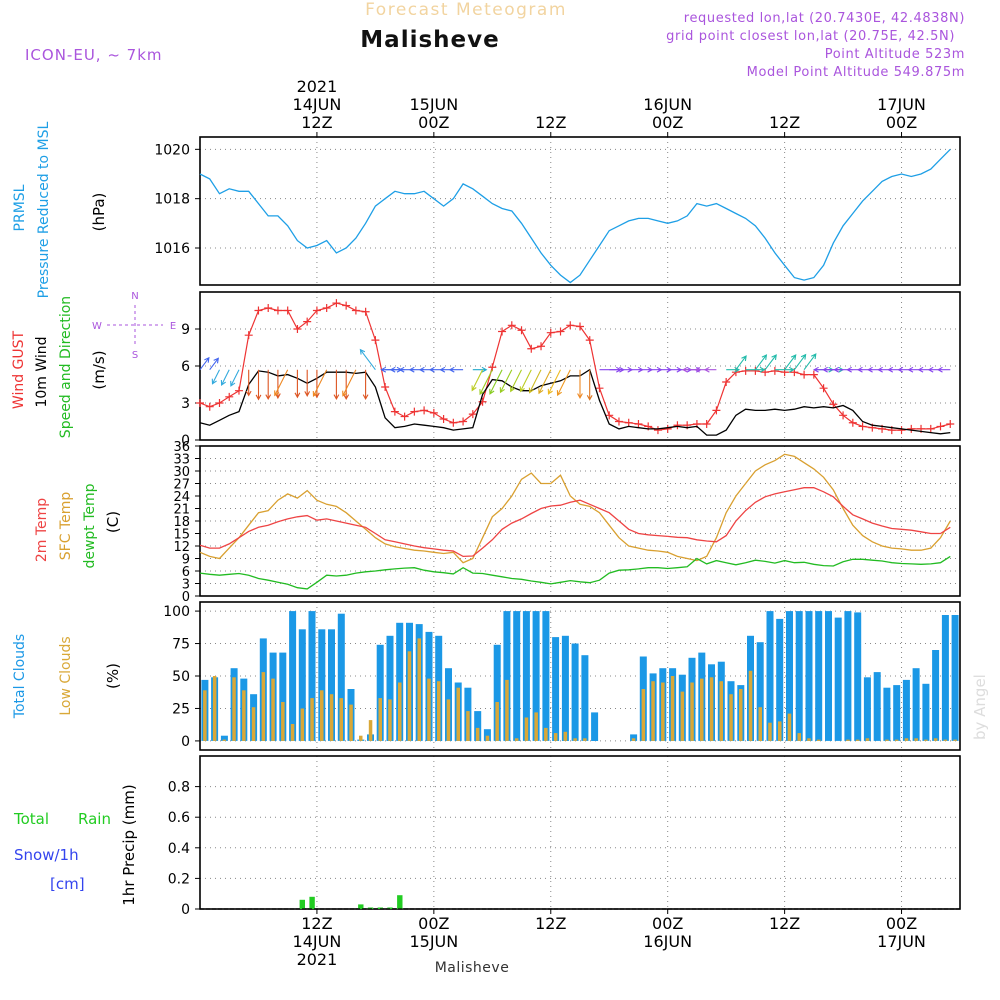  I want to click on temp-2m-line, so click(575, 522).